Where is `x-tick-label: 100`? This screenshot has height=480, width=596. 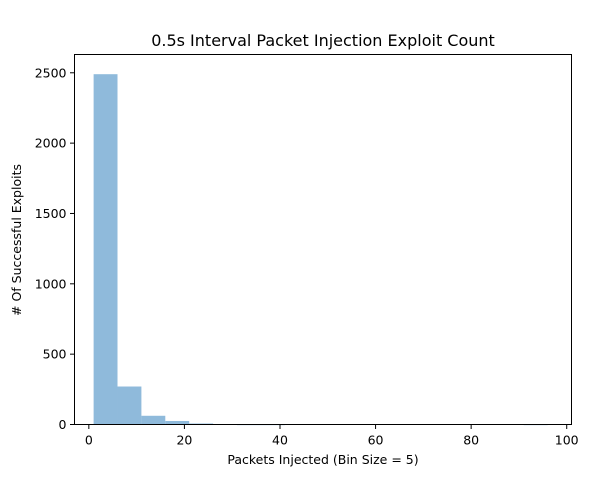 x-tick-label: 100 is located at coordinates (567, 440).